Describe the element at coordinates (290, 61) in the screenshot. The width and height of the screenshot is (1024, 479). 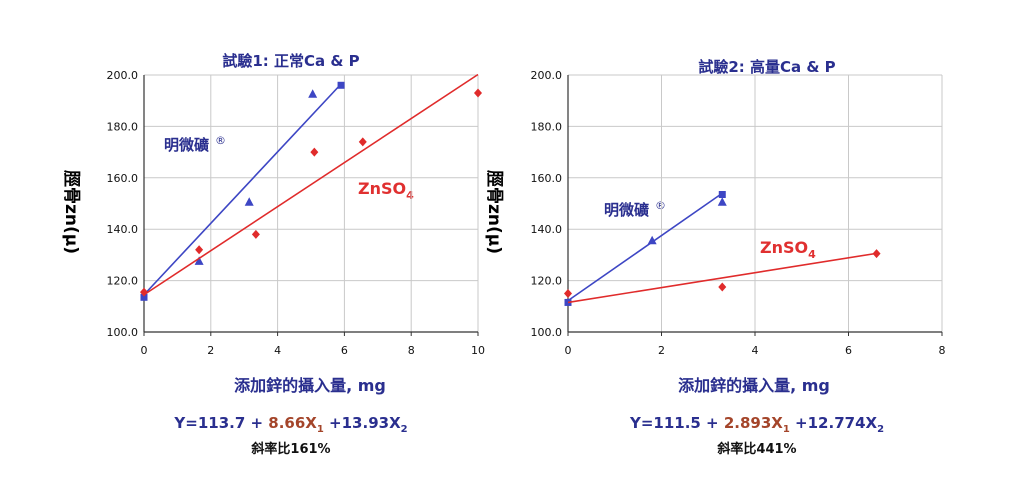
I see `chart1-title: 試驗1: 正常Ca & P` at that location.